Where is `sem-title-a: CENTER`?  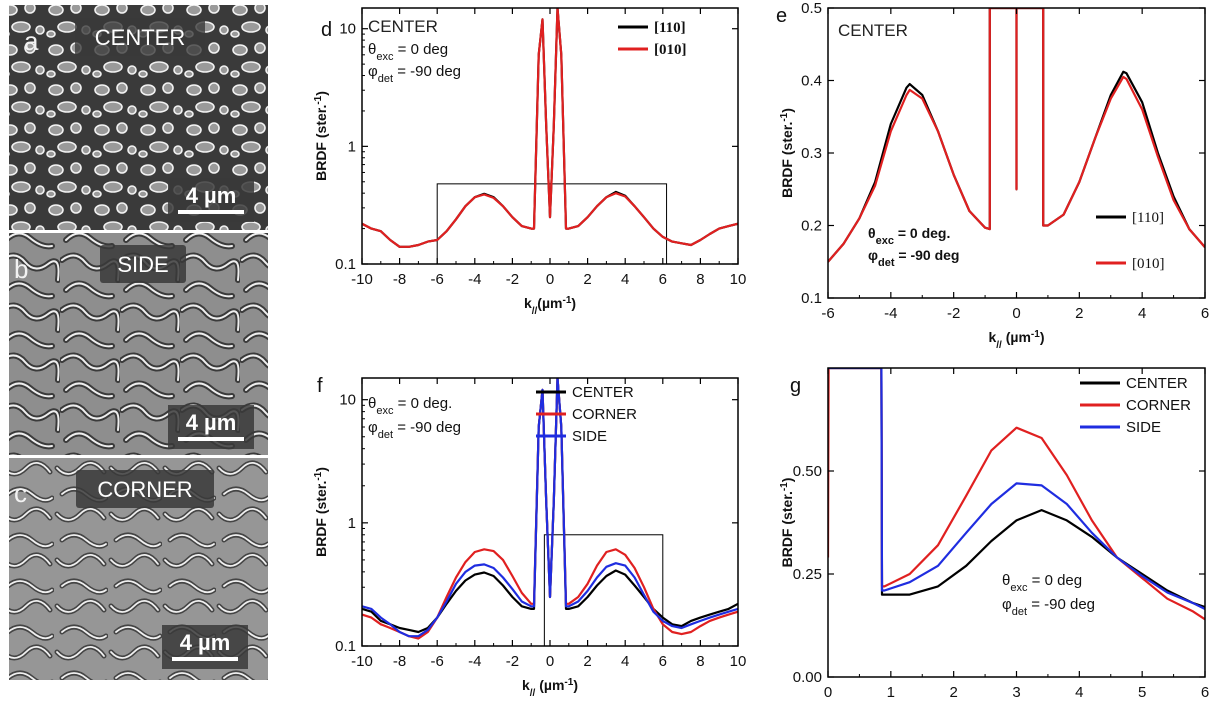
sem-title-a: CENTER is located at coordinates (140, 37).